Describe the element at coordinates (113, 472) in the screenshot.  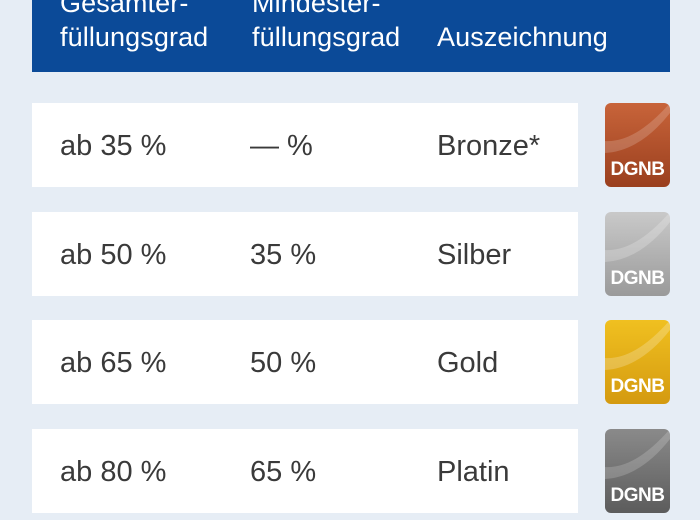
I see `total-fill-cell: ab 80 %` at that location.